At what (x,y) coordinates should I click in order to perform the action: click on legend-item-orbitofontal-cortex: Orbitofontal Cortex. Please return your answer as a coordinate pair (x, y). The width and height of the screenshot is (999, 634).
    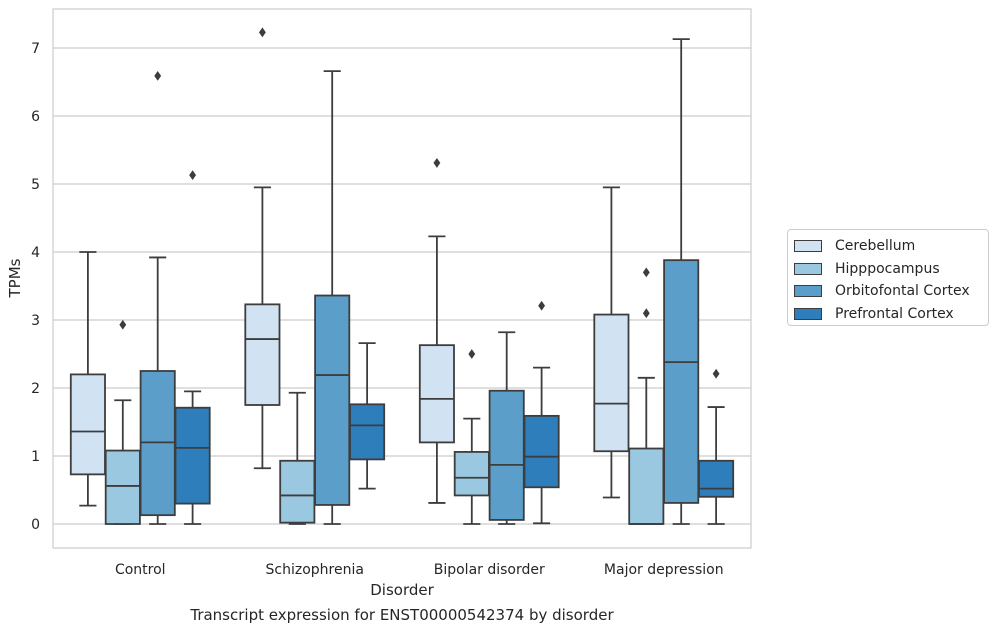
    Looking at the image, I should click on (891, 291).